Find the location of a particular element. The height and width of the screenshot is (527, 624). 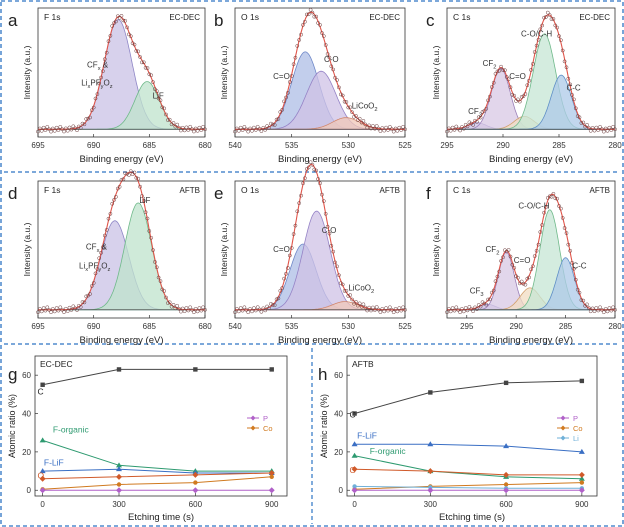

label-part: C-C is located at coordinates (573, 88).